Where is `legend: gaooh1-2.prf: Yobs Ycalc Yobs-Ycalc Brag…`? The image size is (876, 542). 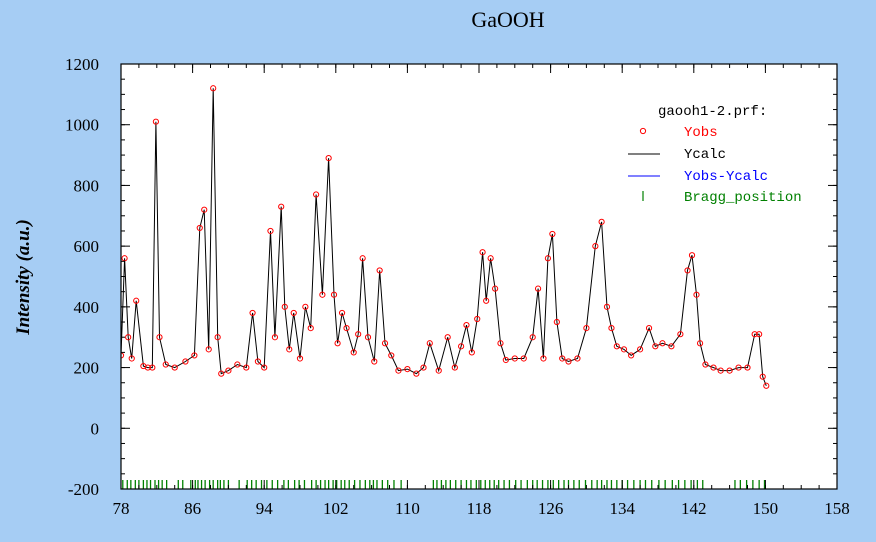
legend: gaooh1-2.prf: Yobs Ycalc Yobs-Ycalc Brag… is located at coordinates (715, 155).